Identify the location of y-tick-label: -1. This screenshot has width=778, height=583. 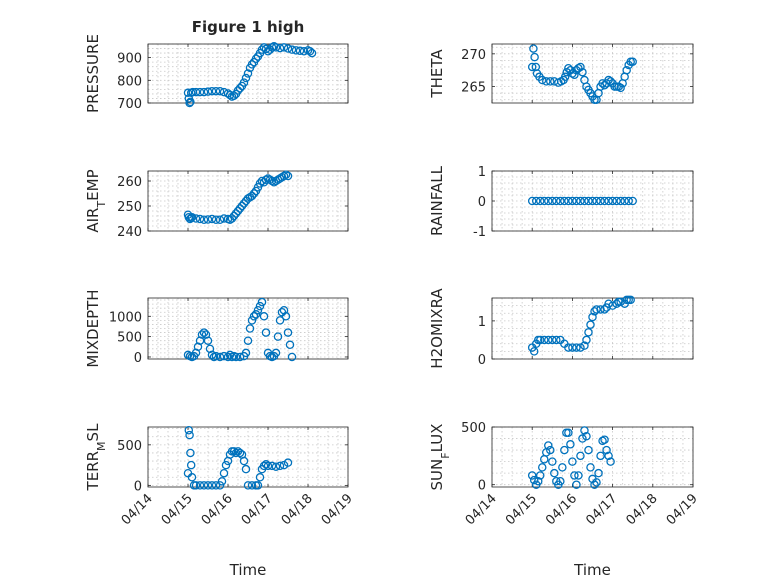
(479, 232).